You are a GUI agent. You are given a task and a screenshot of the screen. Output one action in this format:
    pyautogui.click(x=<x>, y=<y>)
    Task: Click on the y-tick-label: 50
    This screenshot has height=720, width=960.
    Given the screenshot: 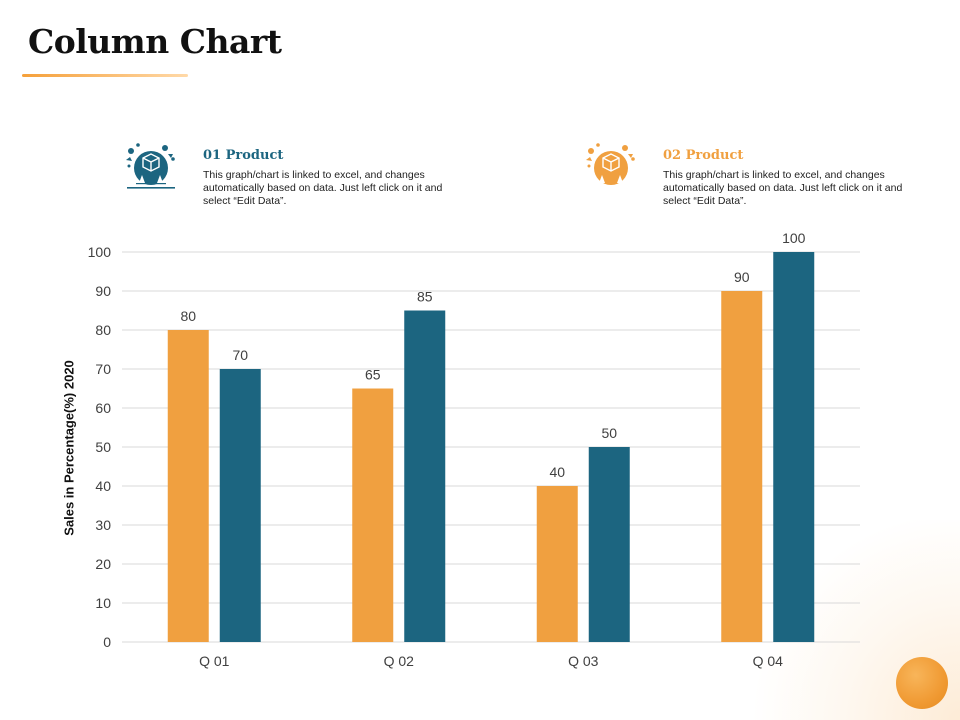 What is the action you would take?
    pyautogui.click(x=103, y=447)
    